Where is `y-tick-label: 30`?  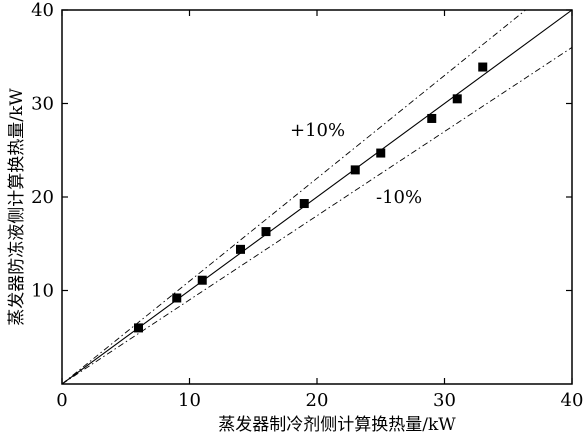 y-tick-label: 30 is located at coordinates (42, 104).